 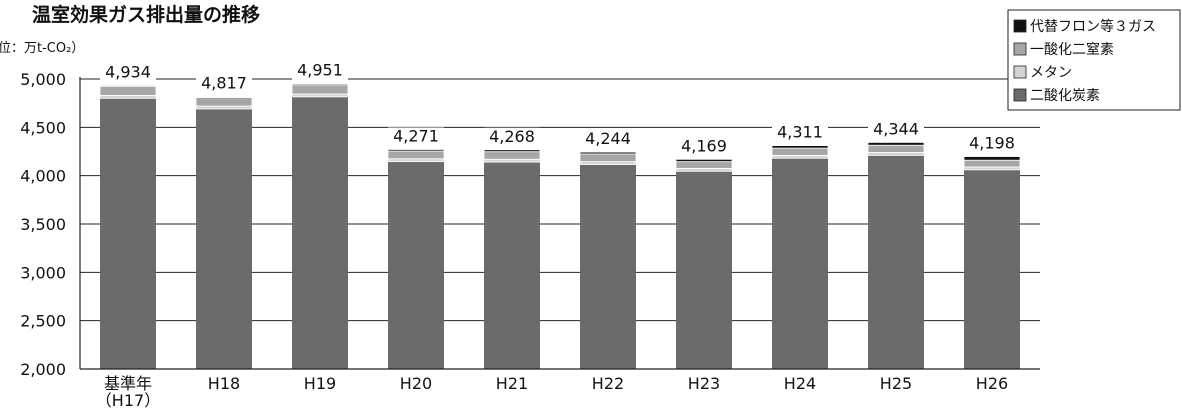 What do you see at coordinates (608, 383) in the screenshot?
I see `x-tick-label: H22` at bounding box center [608, 383].